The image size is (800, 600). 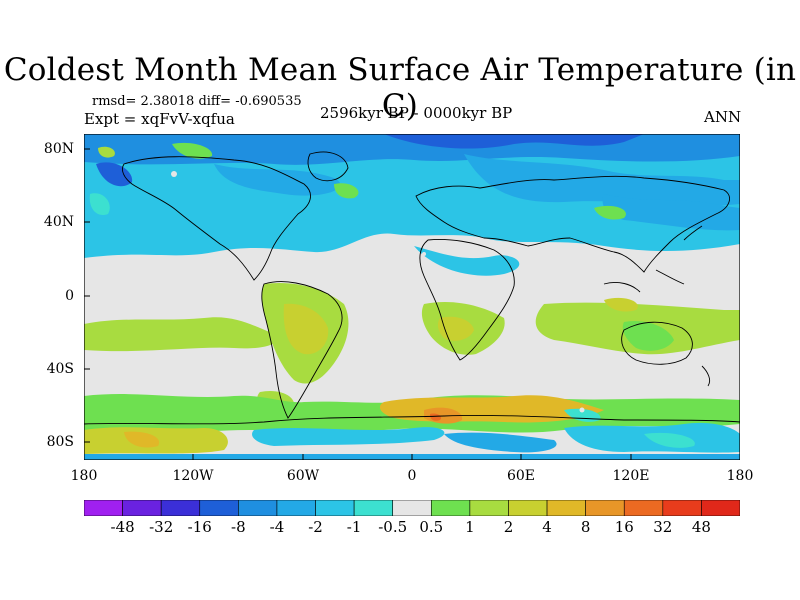 I want to click on season-label: ANN, so click(x=723, y=117).